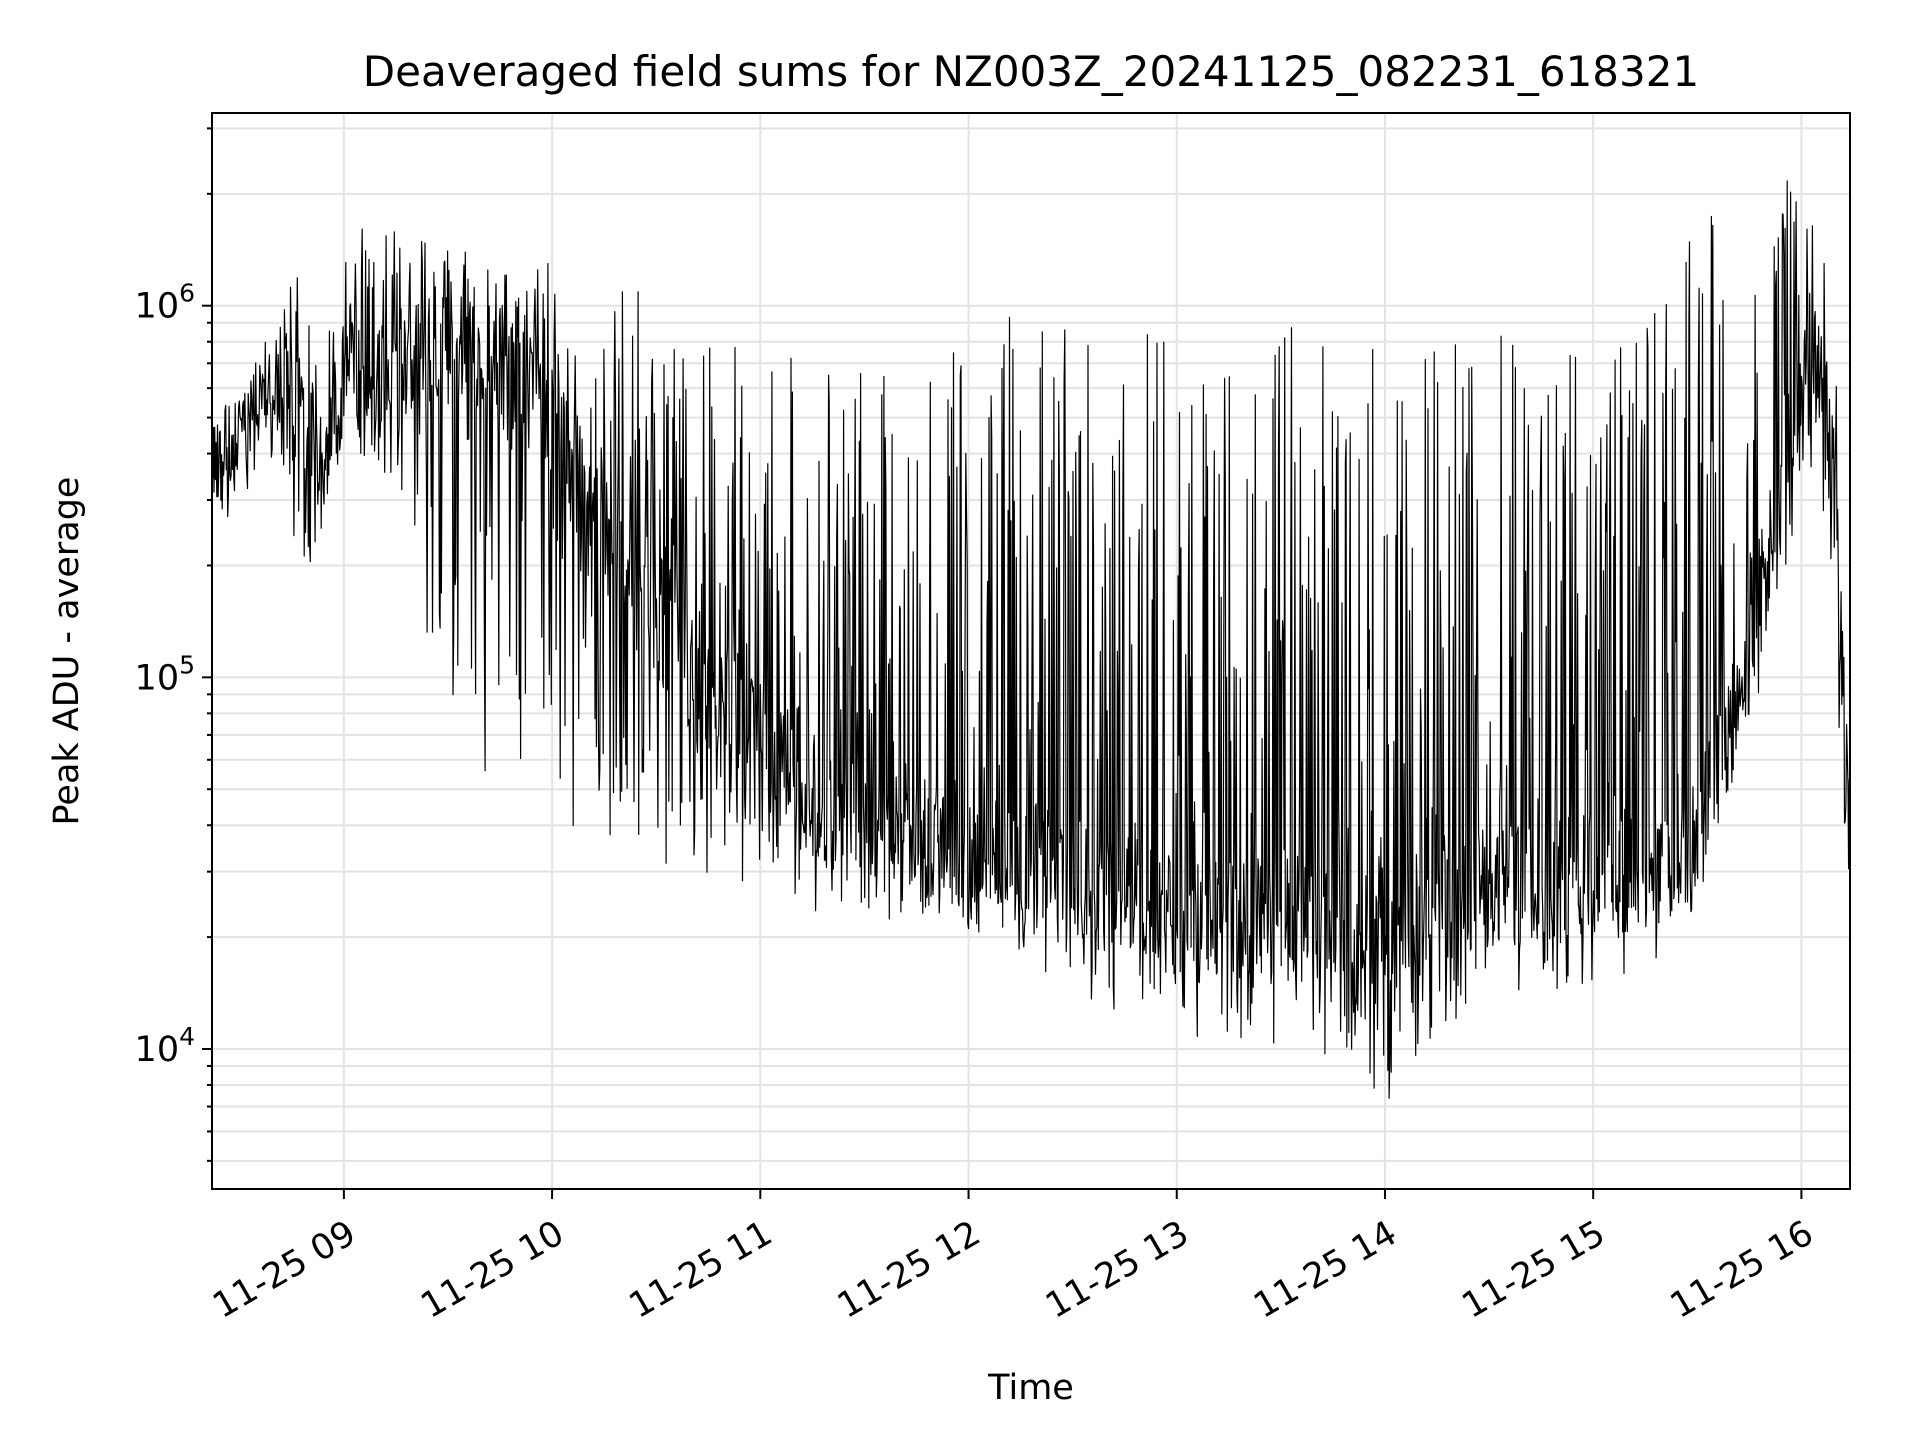 This screenshot has height=1440, width=1920. I want to click on y-tick-label: 10⁵, so click(165, 674).